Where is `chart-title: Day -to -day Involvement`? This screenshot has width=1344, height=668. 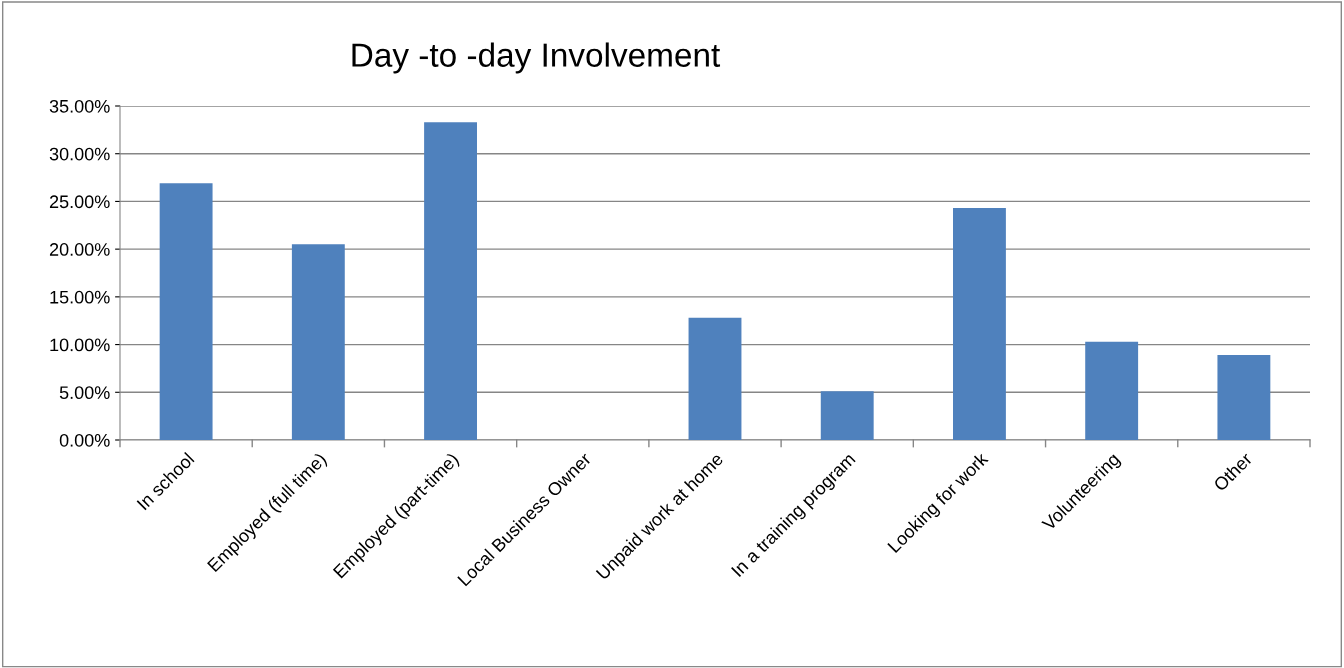
chart-title: Day -to -day Involvement is located at coordinates (536, 58).